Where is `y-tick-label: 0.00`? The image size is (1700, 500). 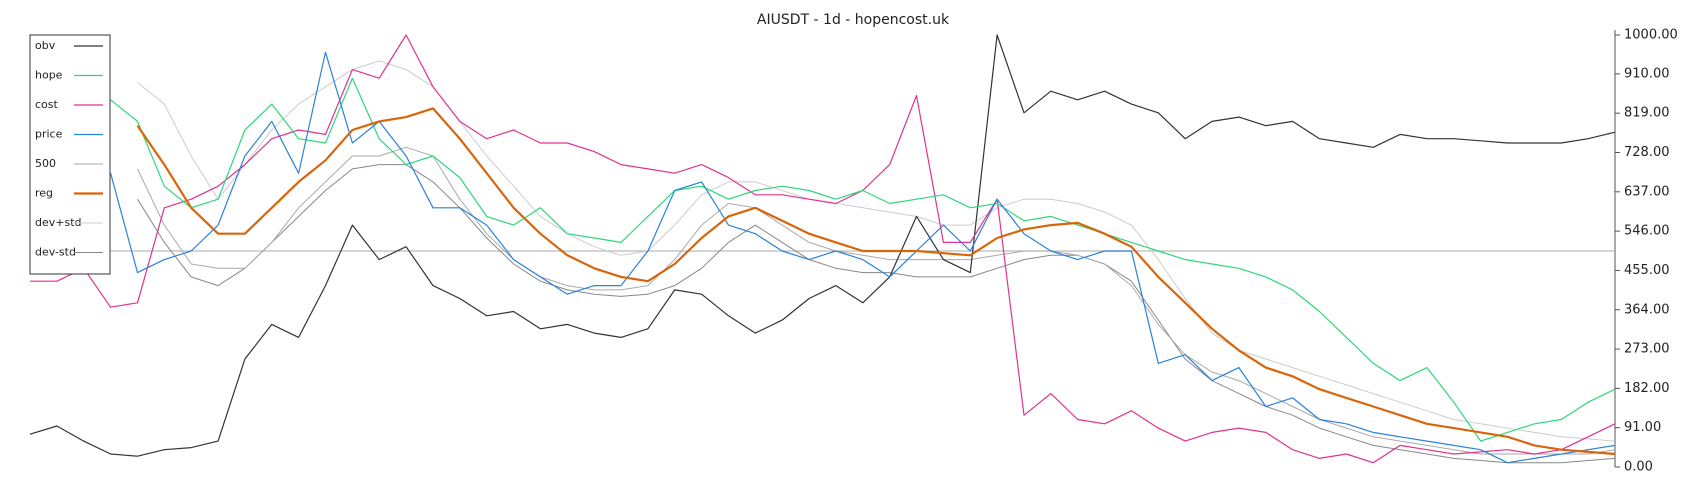 y-tick-label: 0.00 is located at coordinates (1638, 467).